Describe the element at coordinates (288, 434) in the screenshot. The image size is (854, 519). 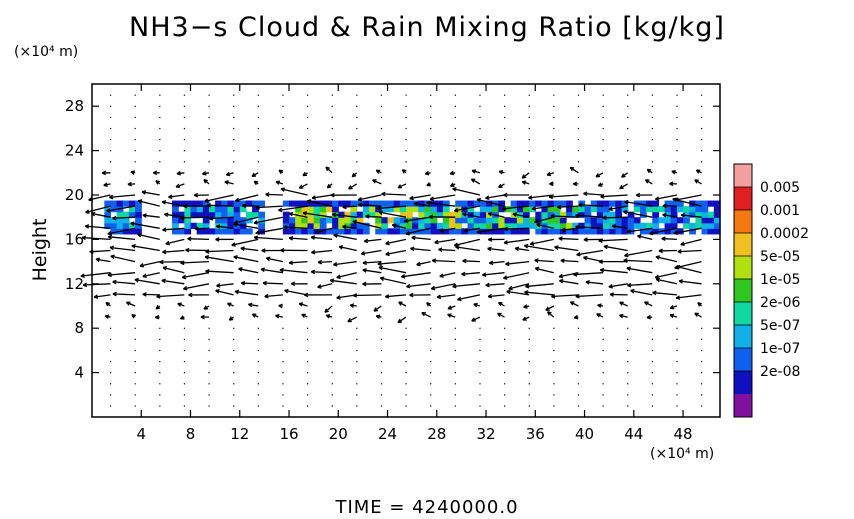
I see `x-tick-label: 16` at that location.